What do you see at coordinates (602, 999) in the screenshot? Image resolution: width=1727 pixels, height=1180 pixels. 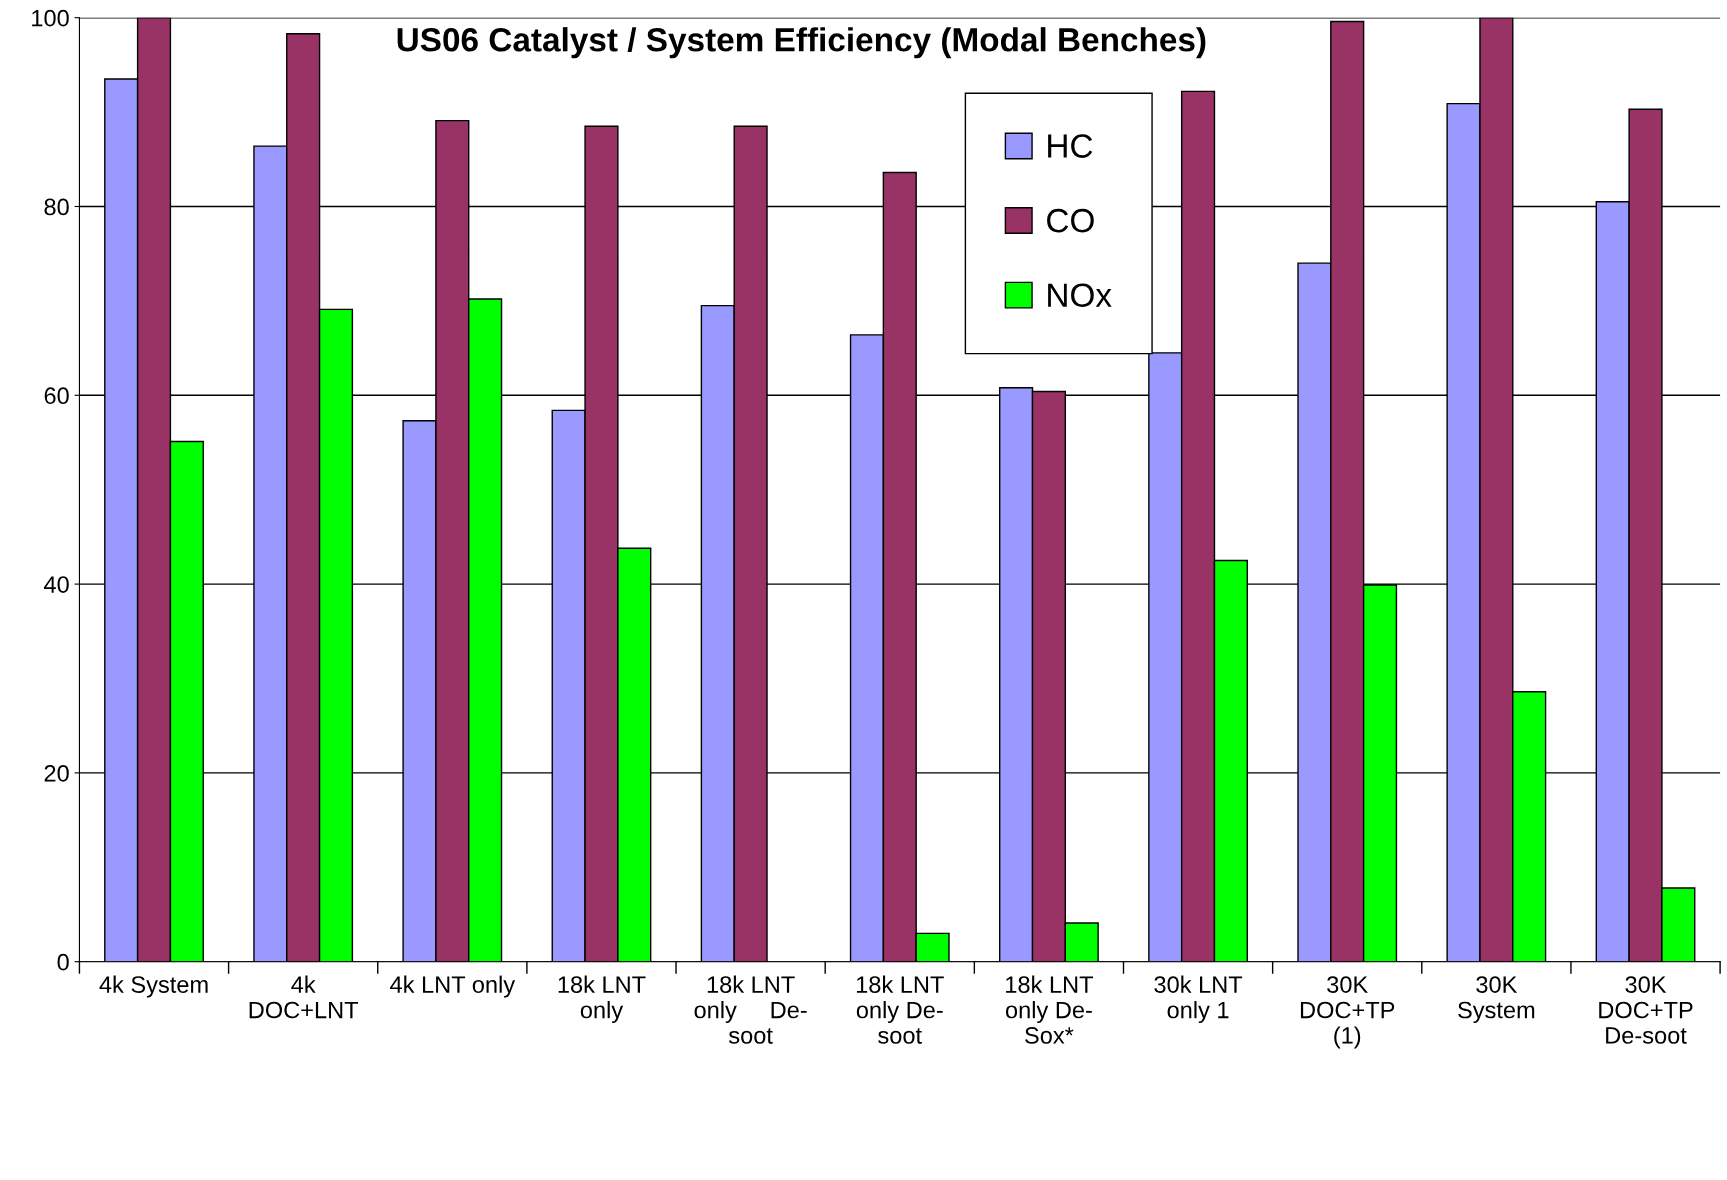 I see `x-tick-label: 18k LNT only` at bounding box center [602, 999].